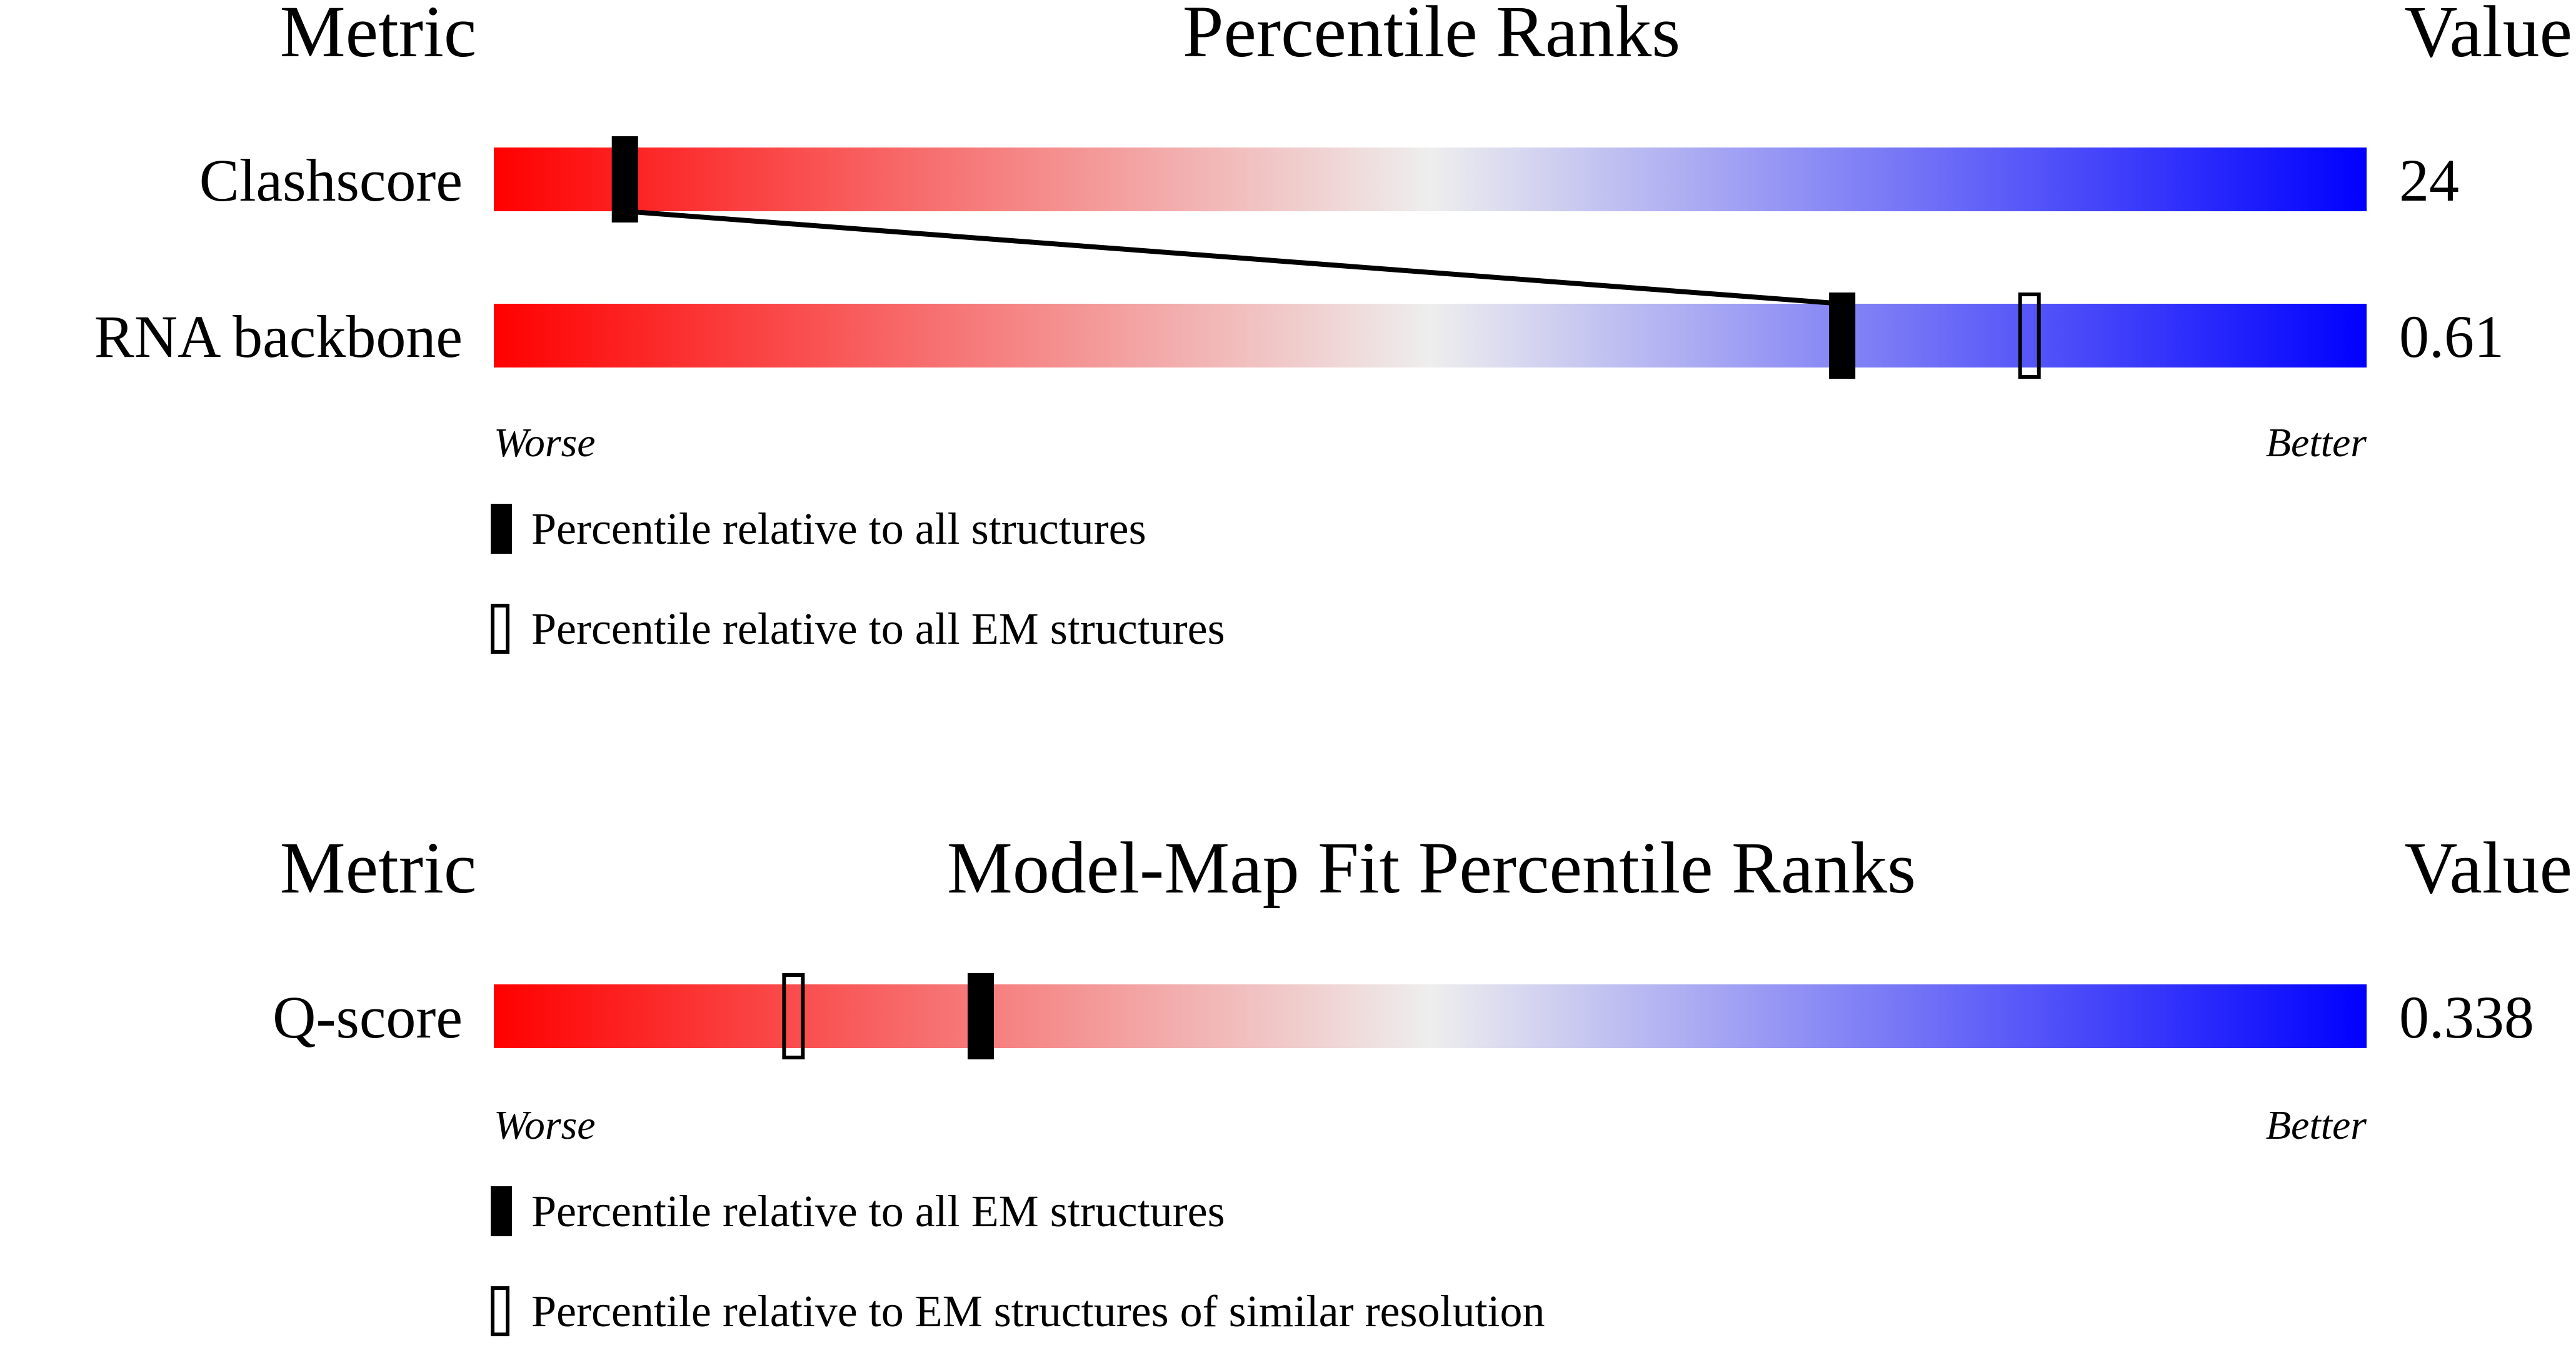 The image size is (2576, 1345). I want to click on legend-label: Percentile relative to all structures, so click(838, 529).